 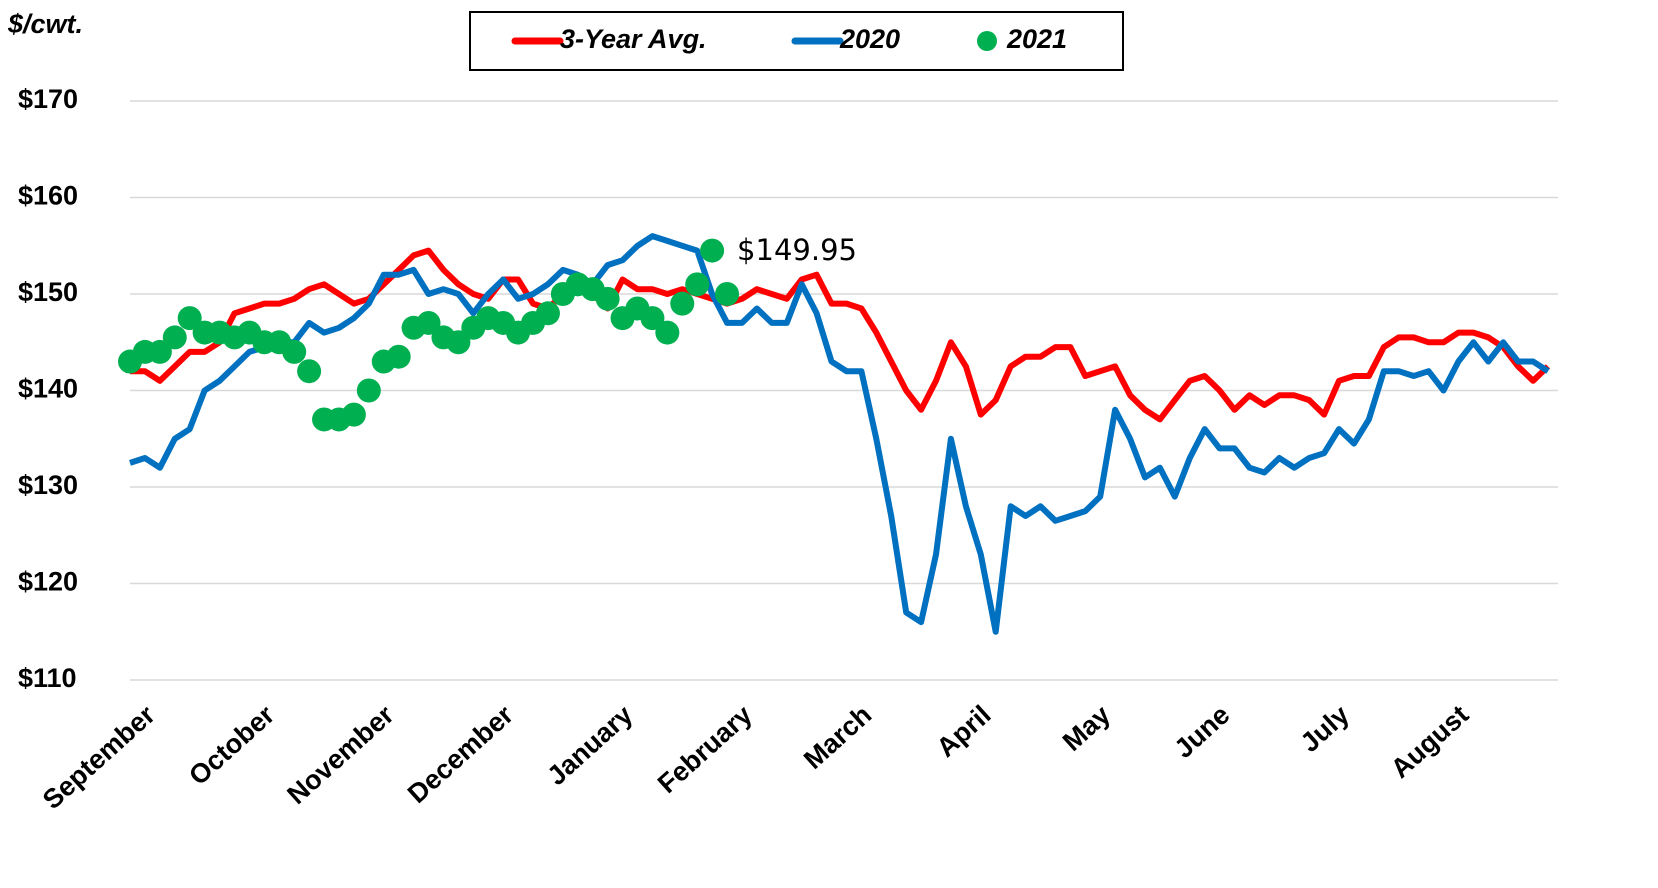 I want to click on x-tick-label: December, so click(x=460, y=754).